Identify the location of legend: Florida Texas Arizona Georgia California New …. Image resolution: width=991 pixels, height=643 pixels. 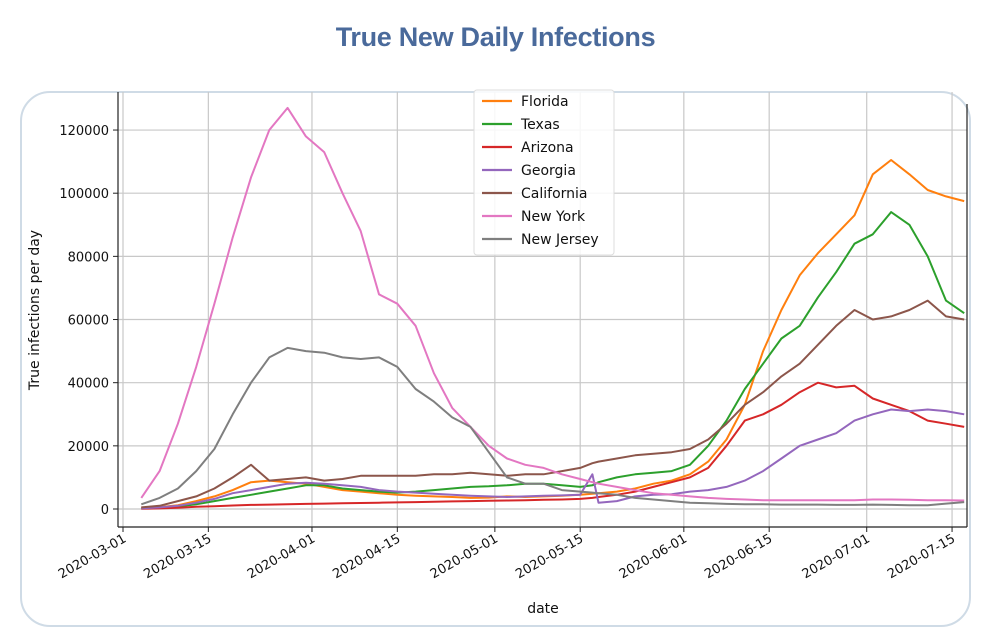
(544, 172).